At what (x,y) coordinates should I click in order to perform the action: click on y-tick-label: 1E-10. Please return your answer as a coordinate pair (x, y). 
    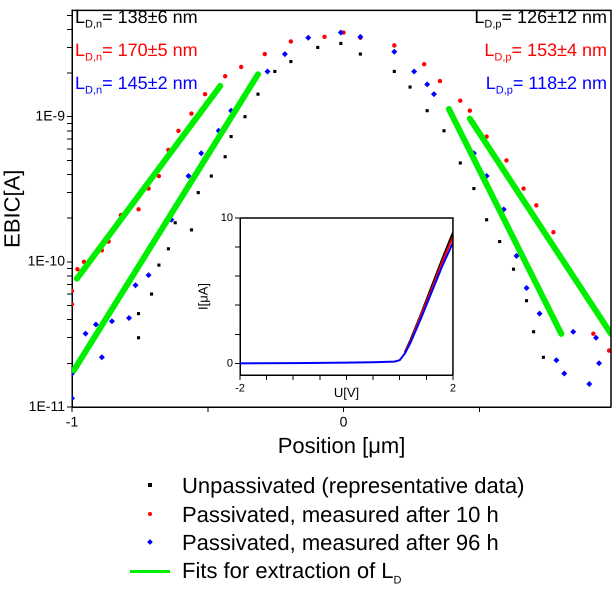
    Looking at the image, I should click on (47, 260).